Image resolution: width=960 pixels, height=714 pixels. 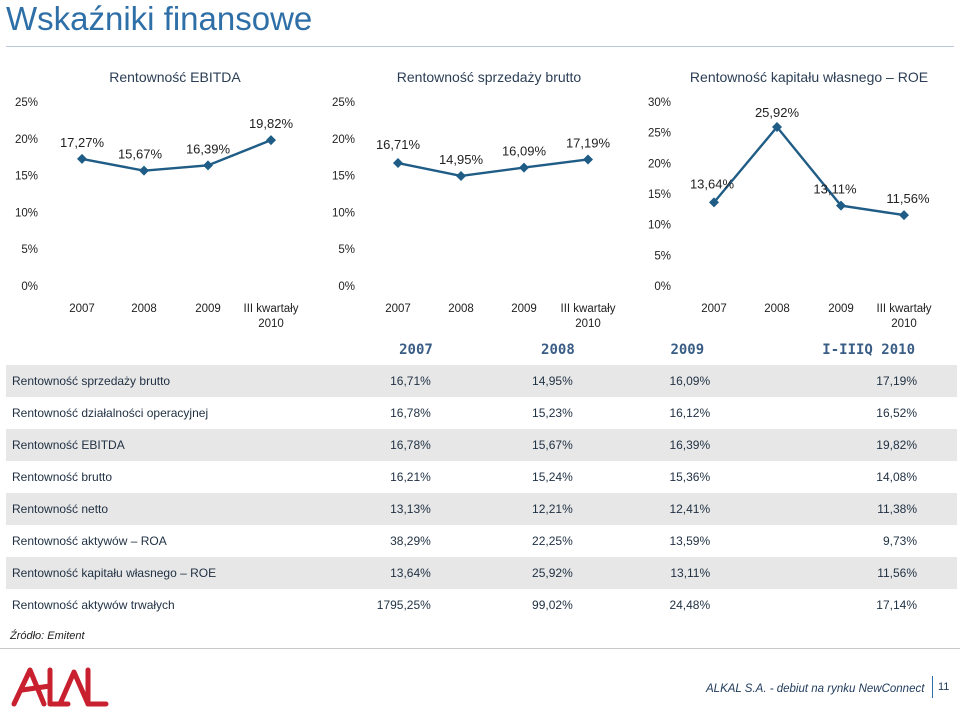 I want to click on row-value: 12,41%, so click(x=681, y=509).